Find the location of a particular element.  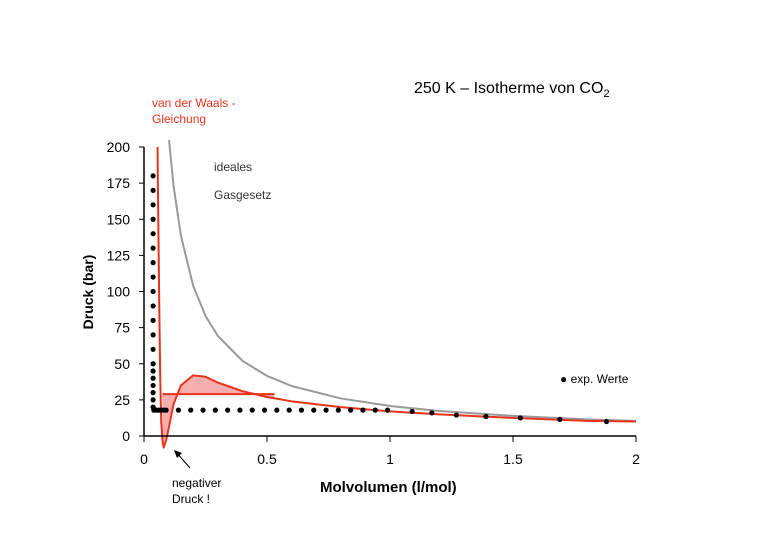

x-tick-label: 1.5 is located at coordinates (513, 459).